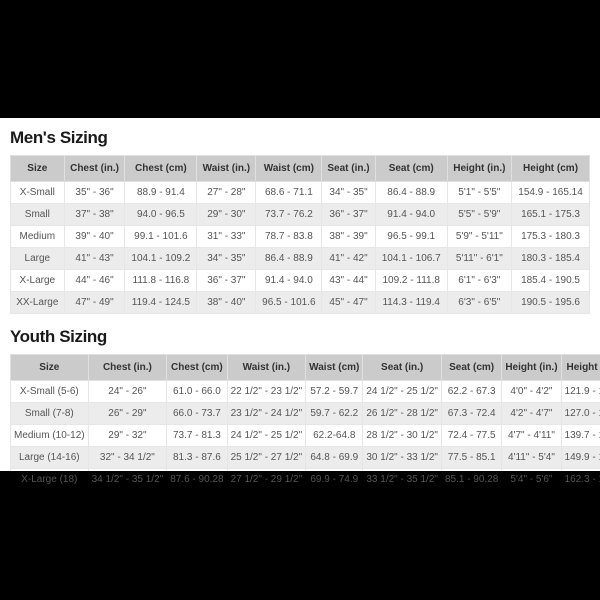  What do you see at coordinates (37, 280) in the screenshot?
I see `table-cell: X-Large` at bounding box center [37, 280].